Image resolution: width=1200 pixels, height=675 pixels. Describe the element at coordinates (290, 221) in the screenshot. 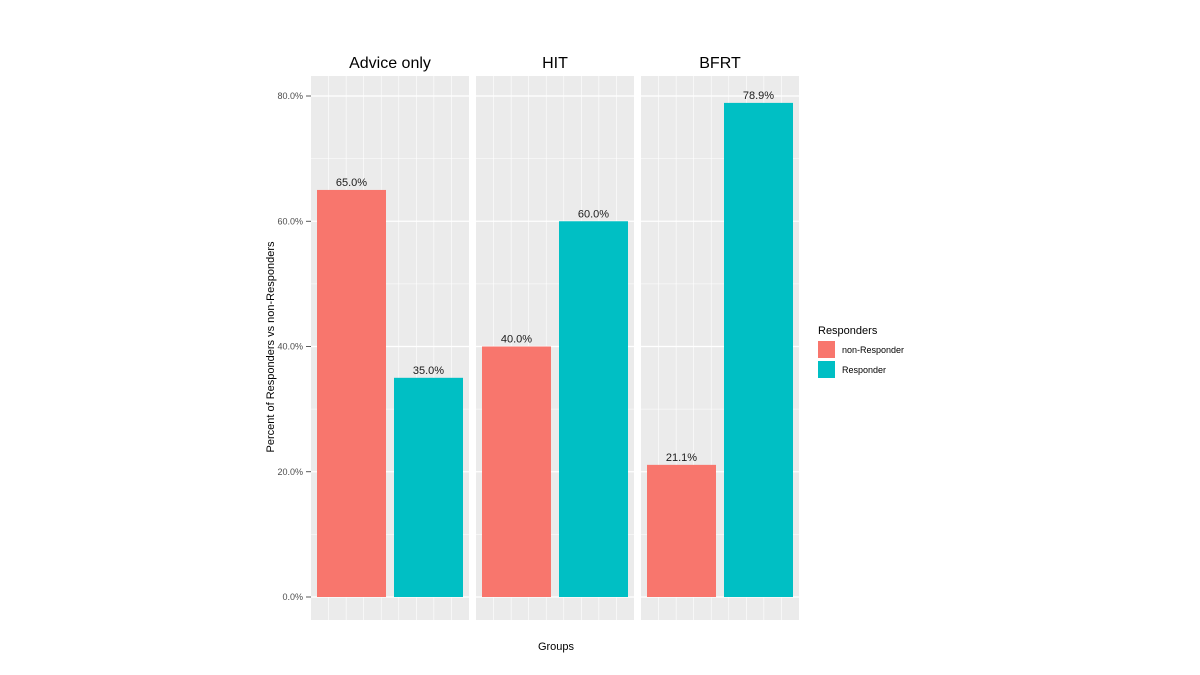

I see `y-tick-label: 60.0%` at that location.